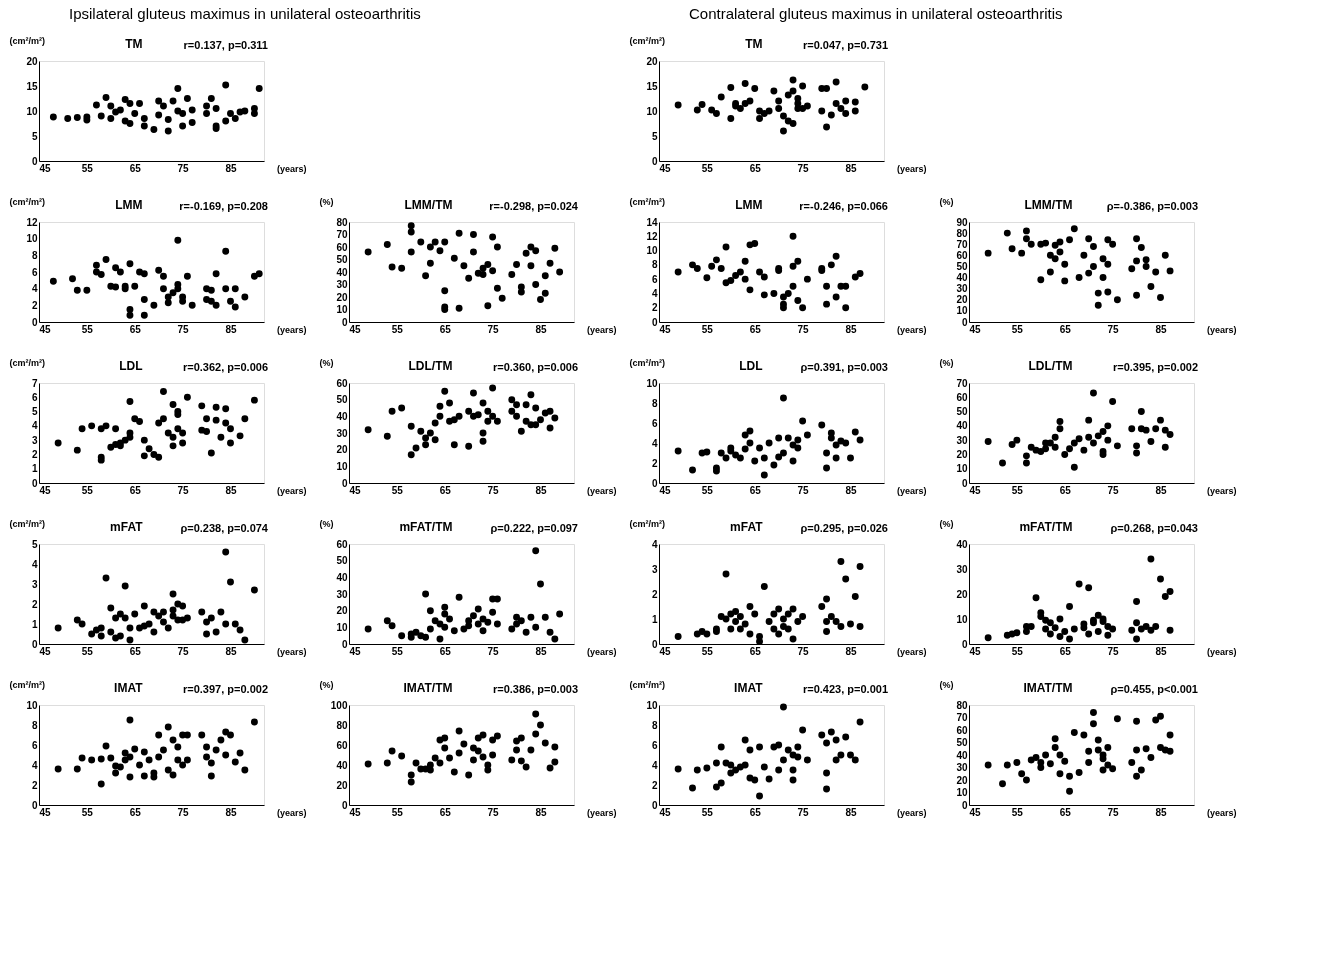  Describe the element at coordinates (339, 705) in the screenshot. I see `y-tick-label: 100` at that location.